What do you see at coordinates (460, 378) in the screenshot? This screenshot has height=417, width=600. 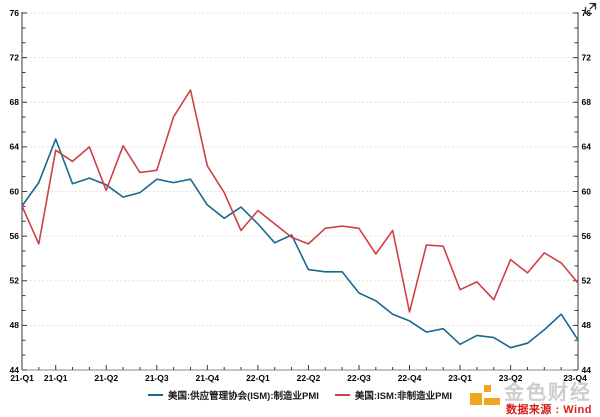 I see `x-tick-label: 23-Q1` at bounding box center [460, 378].